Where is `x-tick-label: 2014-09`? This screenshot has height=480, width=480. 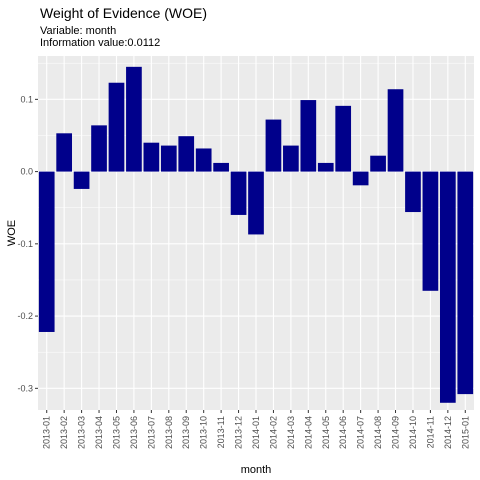 x-tick-label: 2014-09 is located at coordinates (396, 432).